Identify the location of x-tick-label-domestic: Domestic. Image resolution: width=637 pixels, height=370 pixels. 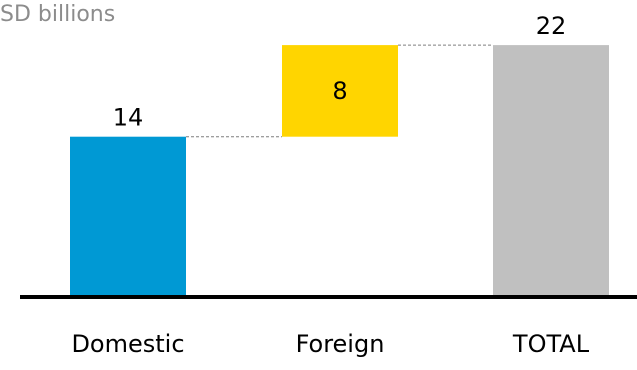
(127, 344).